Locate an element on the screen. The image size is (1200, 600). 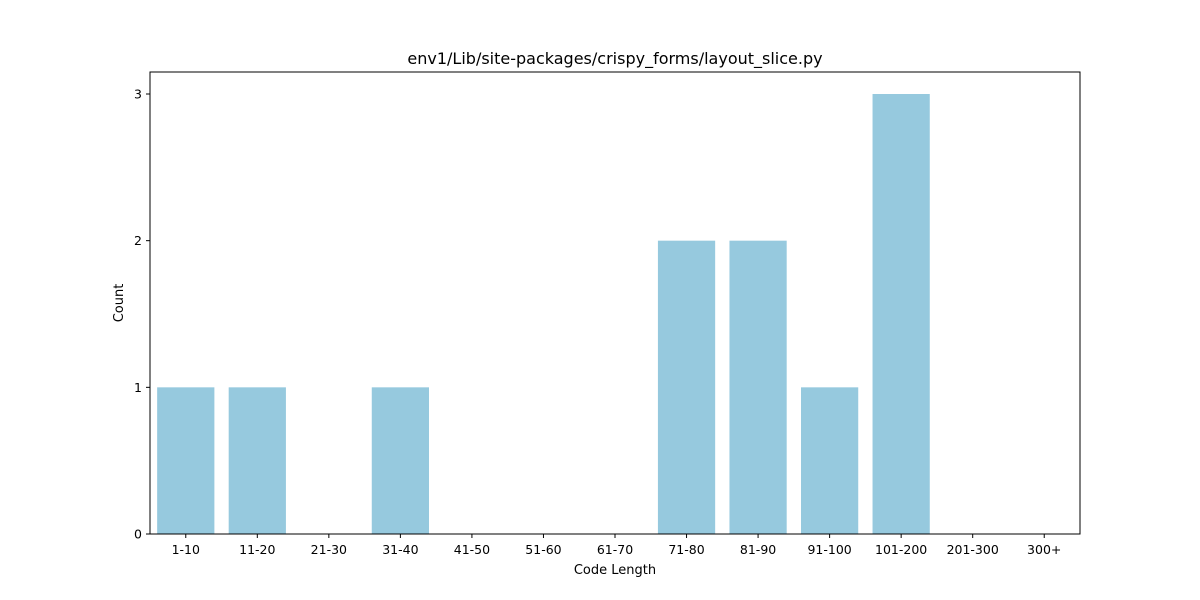
x-axis-label: Code Length is located at coordinates (615, 570).